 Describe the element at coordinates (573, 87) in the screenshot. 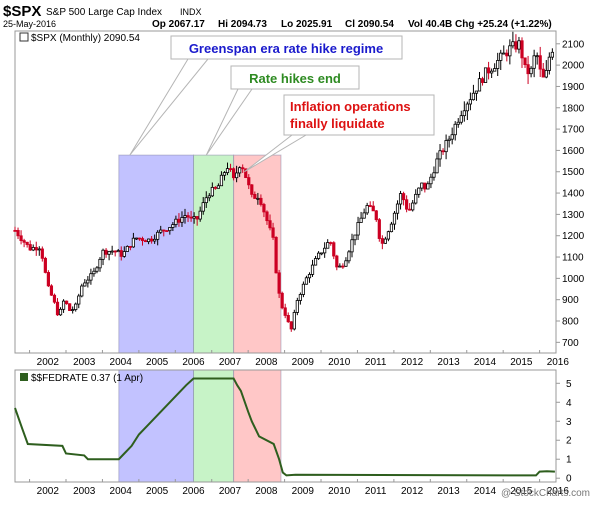

I see `price-y-tick-label: 1900` at that location.